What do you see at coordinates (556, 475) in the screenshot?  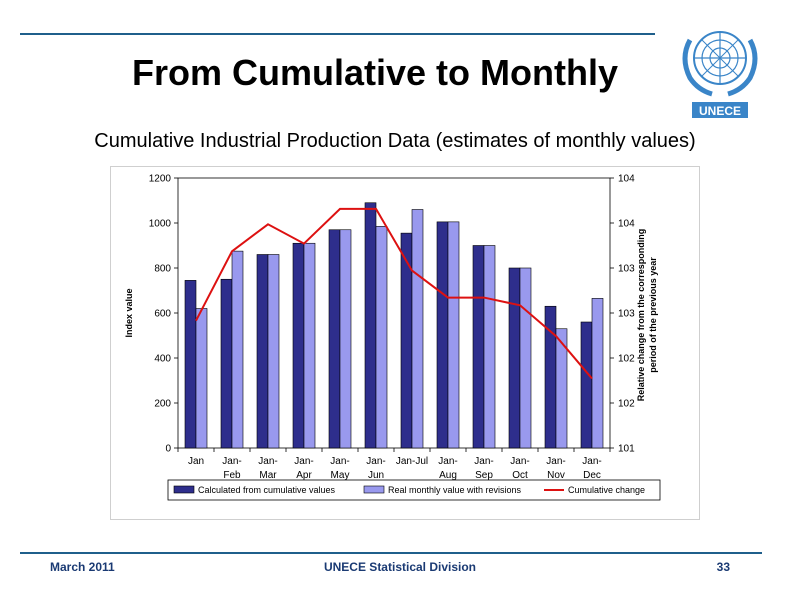 I see `x-axis-tick-label: Nov` at bounding box center [556, 475].